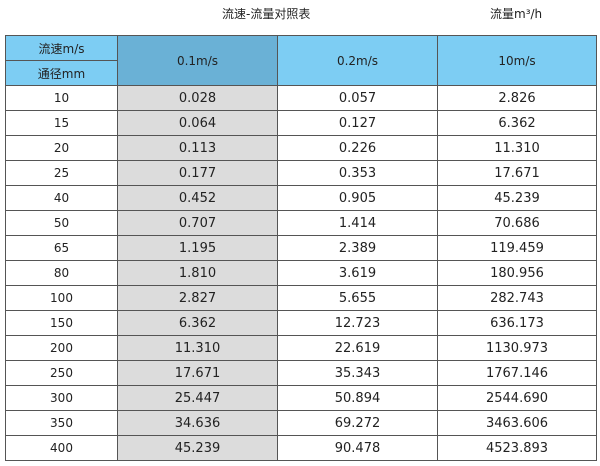  Describe the element at coordinates (517, 223) in the screenshot. I see `flow-cell: 70.686` at that location.